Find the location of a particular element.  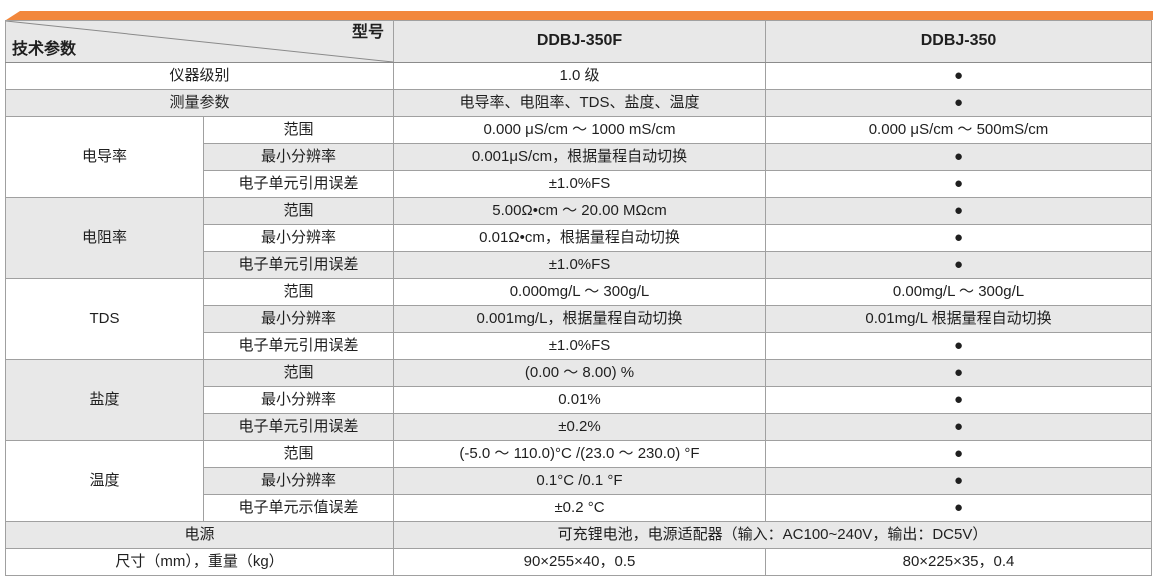

value-350f-cell: 90×255×40，0.5 is located at coordinates (579, 562).